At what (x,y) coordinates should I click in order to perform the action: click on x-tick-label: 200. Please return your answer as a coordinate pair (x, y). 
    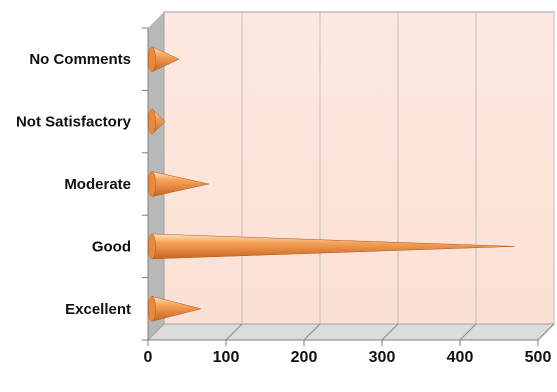
    Looking at the image, I should click on (304, 357).